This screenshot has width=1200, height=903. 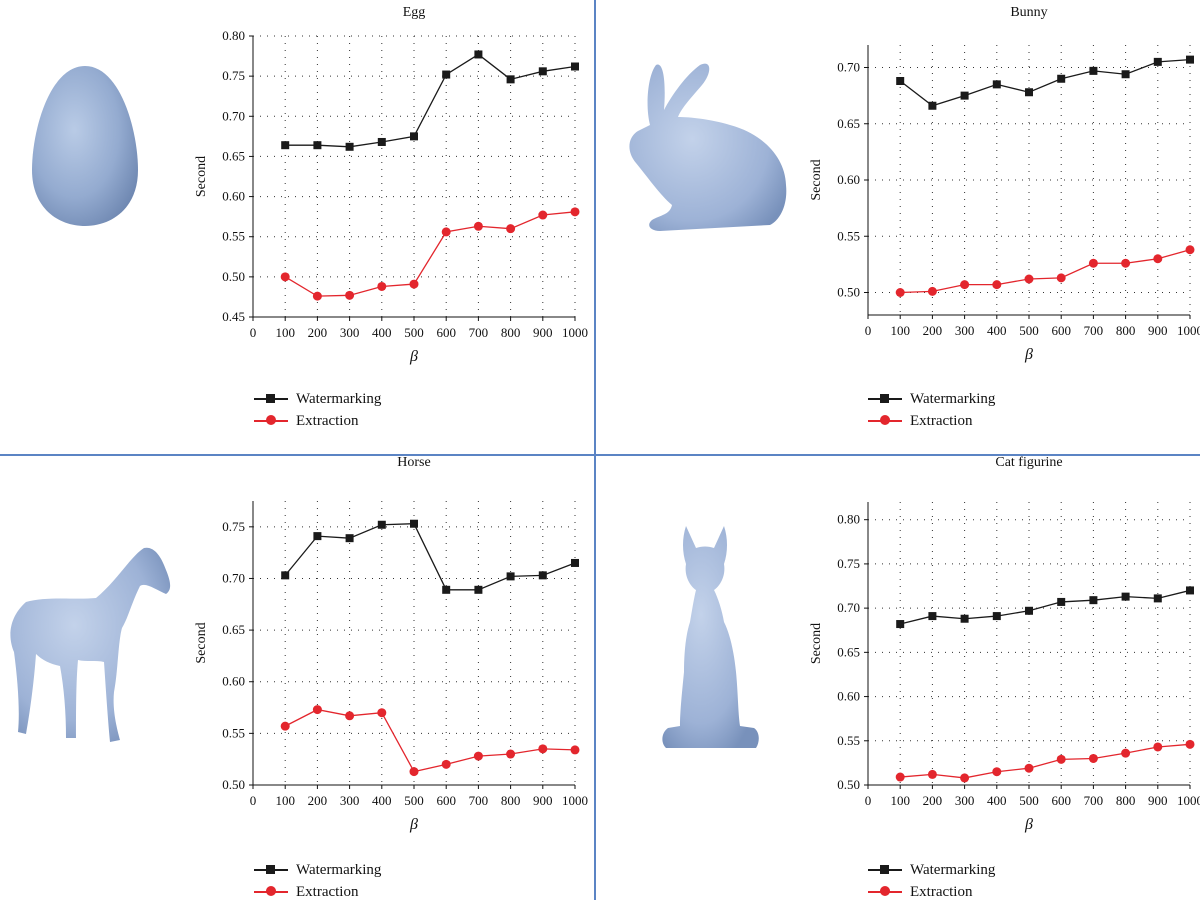 I want to click on y-tick-label: 0.75, so click(x=233, y=526).